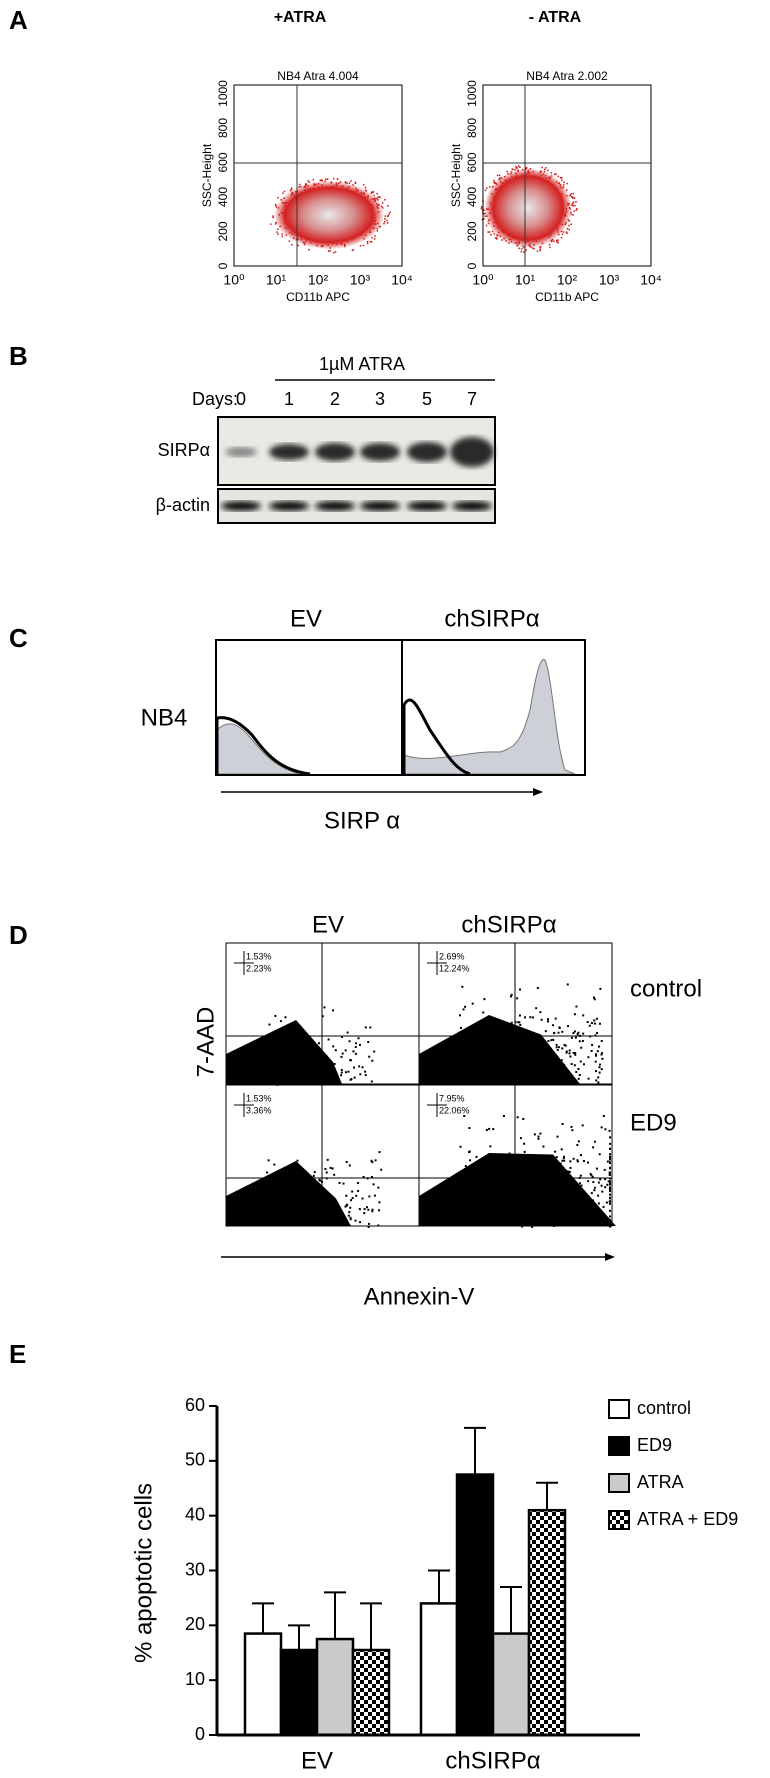  Describe the element at coordinates (362, 820) in the screenshot. I see `axis-label: SIRP α` at that location.